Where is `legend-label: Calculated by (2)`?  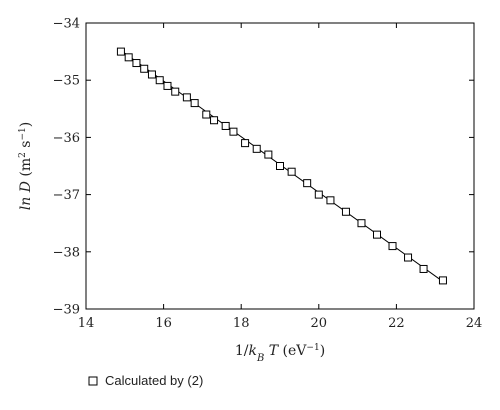 legend-label: Calculated by (2) is located at coordinates (154, 380).